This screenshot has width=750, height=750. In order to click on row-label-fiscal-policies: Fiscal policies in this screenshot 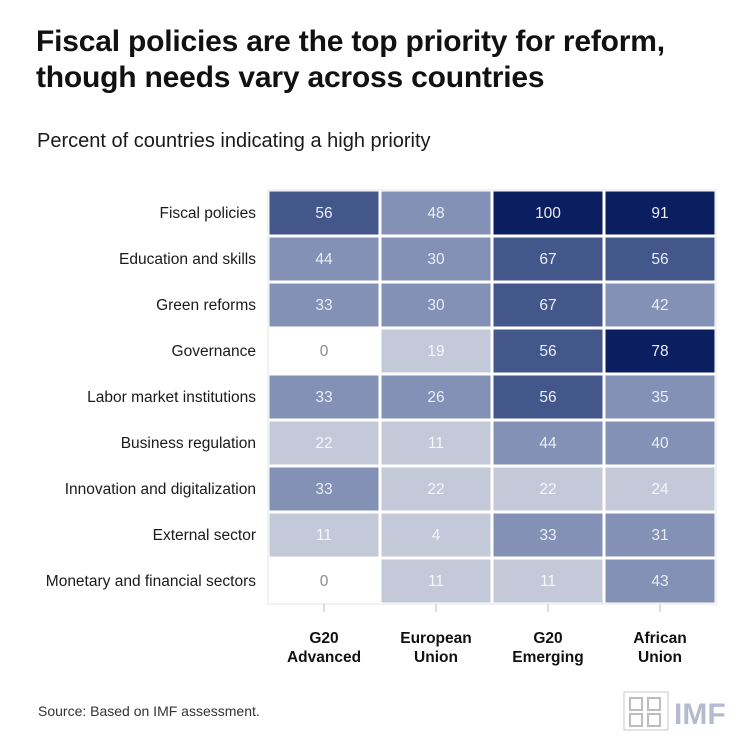, I will do `click(208, 213)`.